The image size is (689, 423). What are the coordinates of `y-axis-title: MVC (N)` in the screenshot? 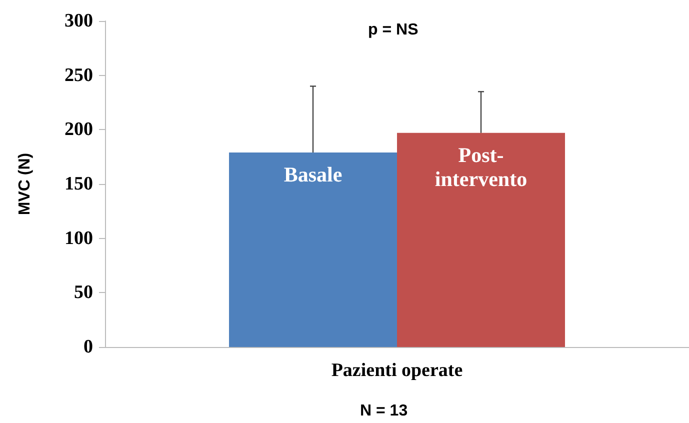 It's located at (25, 184).